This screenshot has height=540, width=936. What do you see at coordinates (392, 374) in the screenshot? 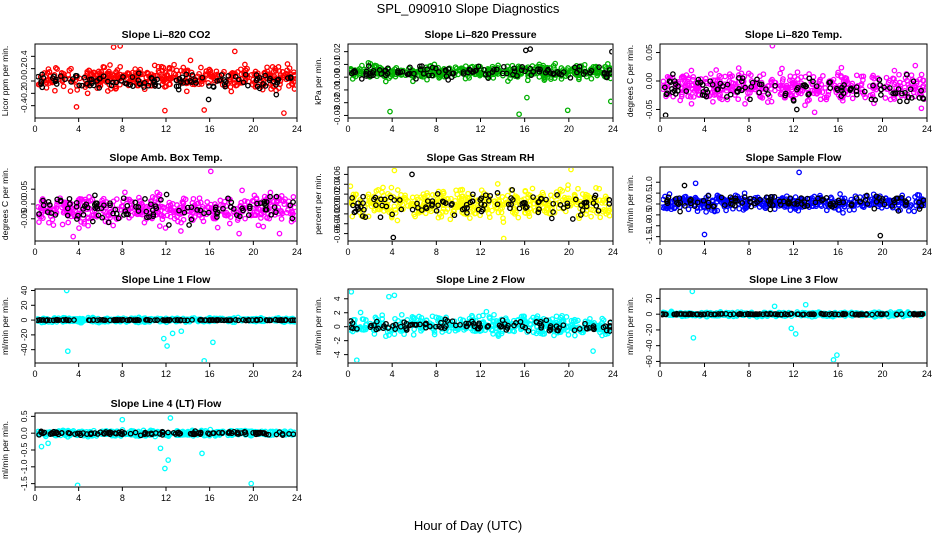
I see `x-tick-label: 4` at bounding box center [392, 374].